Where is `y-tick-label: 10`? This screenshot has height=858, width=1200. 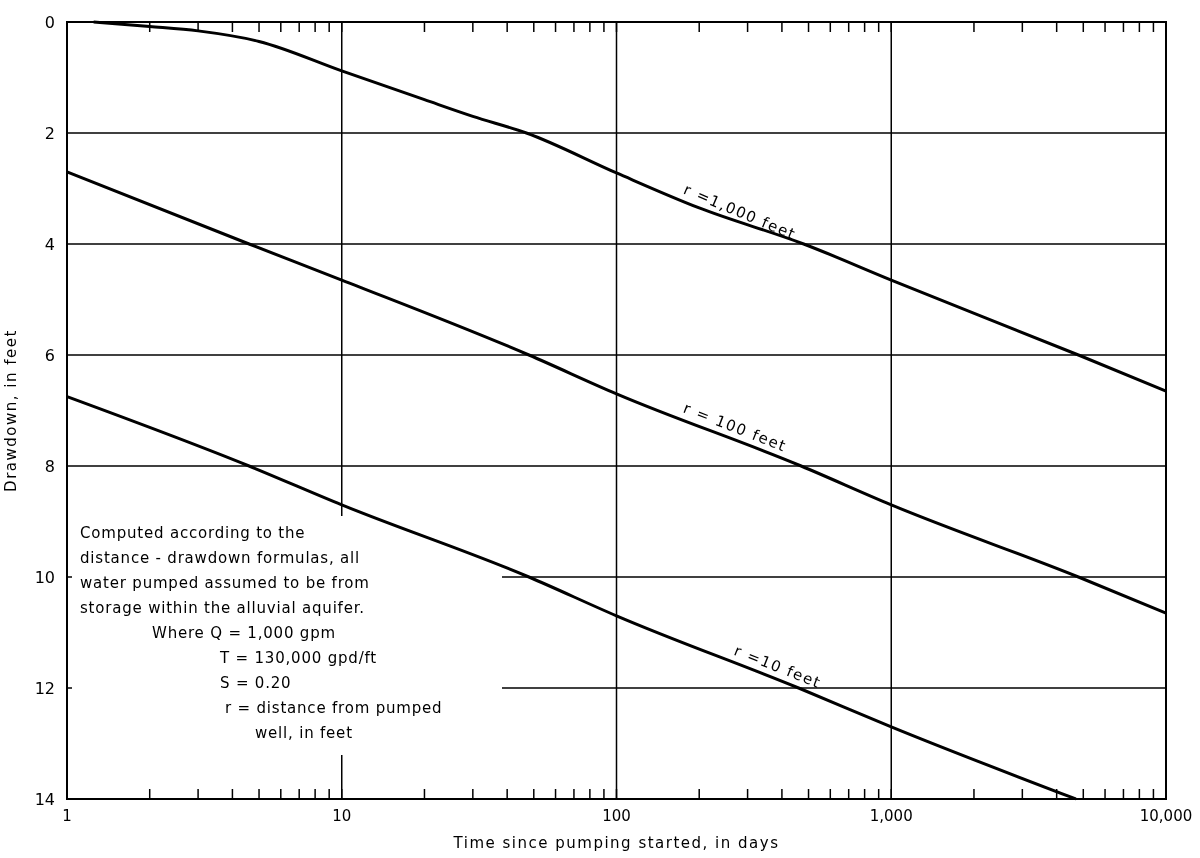 y-tick-label: 10 is located at coordinates (44, 577).